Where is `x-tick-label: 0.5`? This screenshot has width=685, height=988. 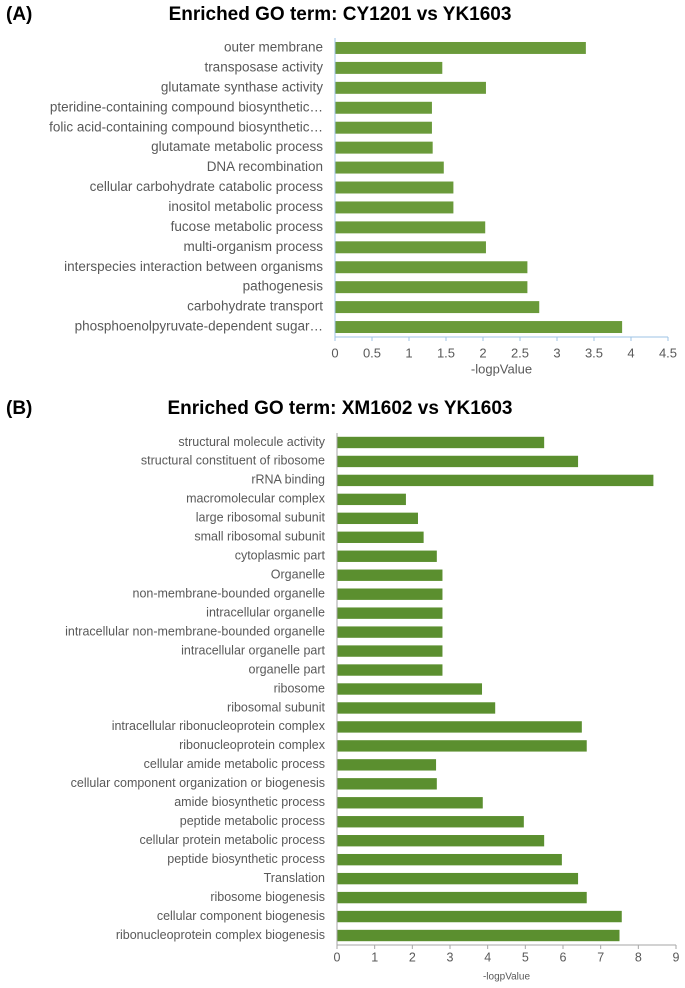
x-tick-label: 0.5 is located at coordinates (372, 352).